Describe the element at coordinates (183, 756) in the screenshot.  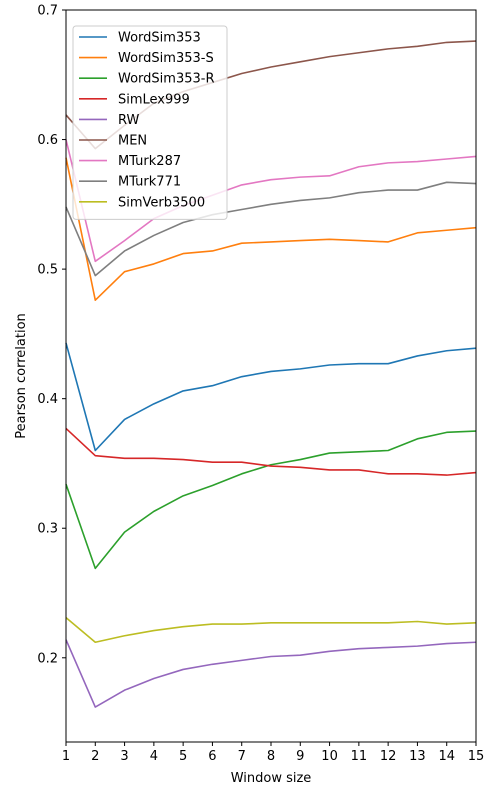
I see `x-tick-label: 5` at that location.